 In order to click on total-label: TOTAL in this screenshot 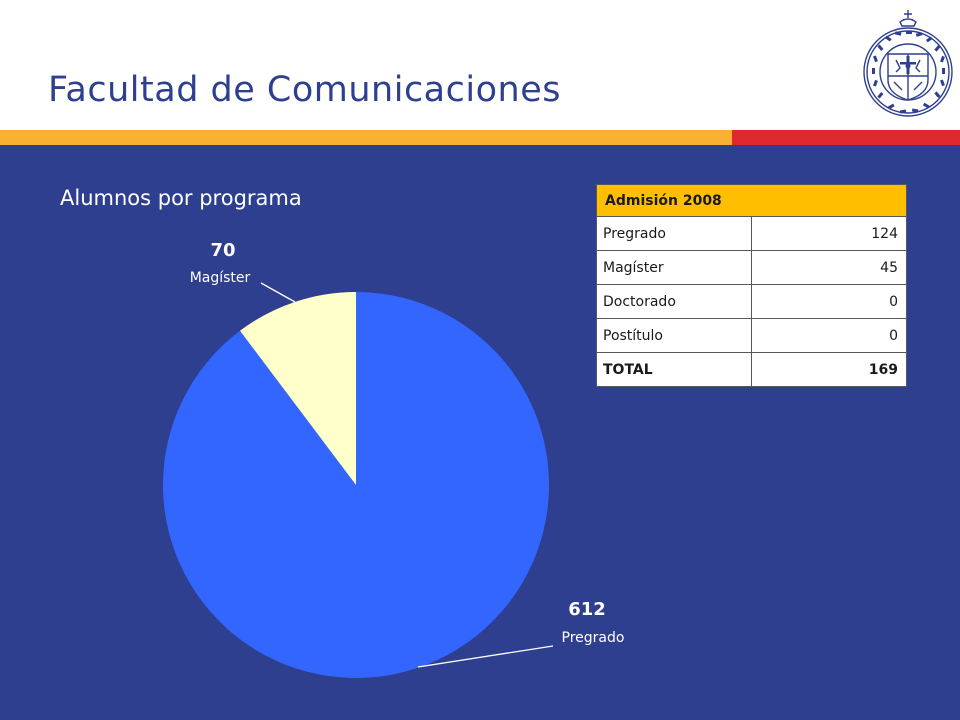, I will do `click(674, 369)`.